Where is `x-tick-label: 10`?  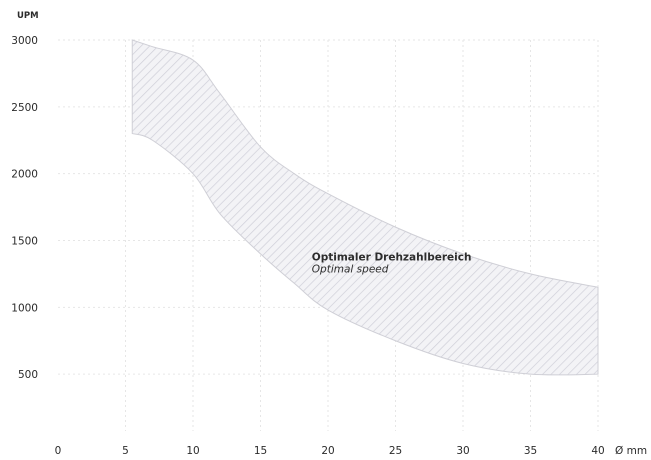 x-tick-label: 10 is located at coordinates (192, 451).